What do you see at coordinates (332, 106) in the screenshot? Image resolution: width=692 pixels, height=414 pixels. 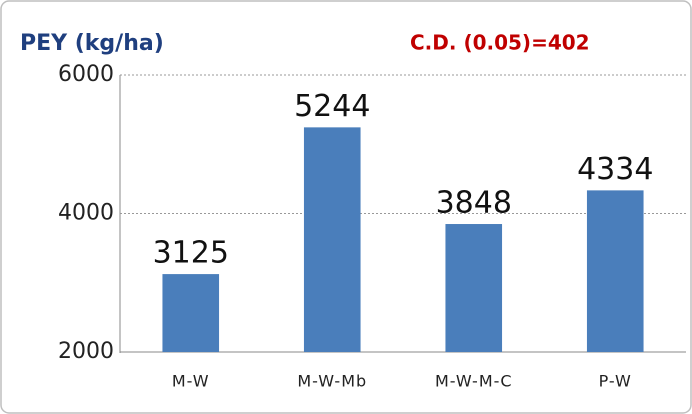 I see `data-label: 5244` at bounding box center [332, 106].